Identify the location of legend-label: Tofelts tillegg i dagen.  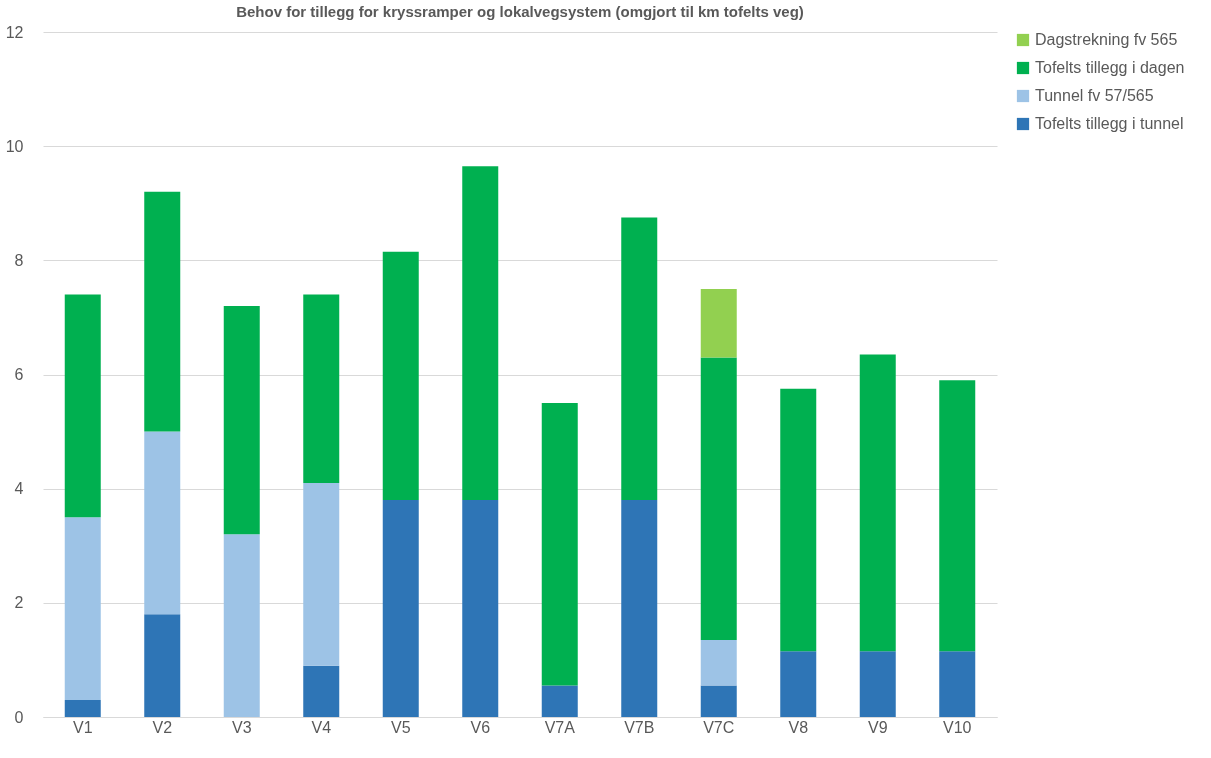
(1110, 67).